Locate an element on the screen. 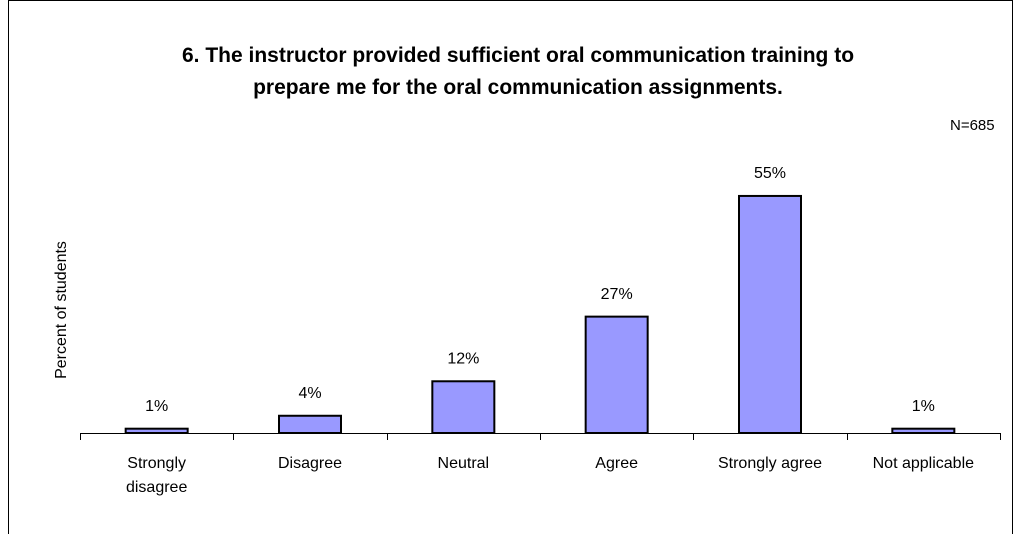 This screenshot has width=1015, height=534. y-axis-label: Percent of students is located at coordinates (61, 310).